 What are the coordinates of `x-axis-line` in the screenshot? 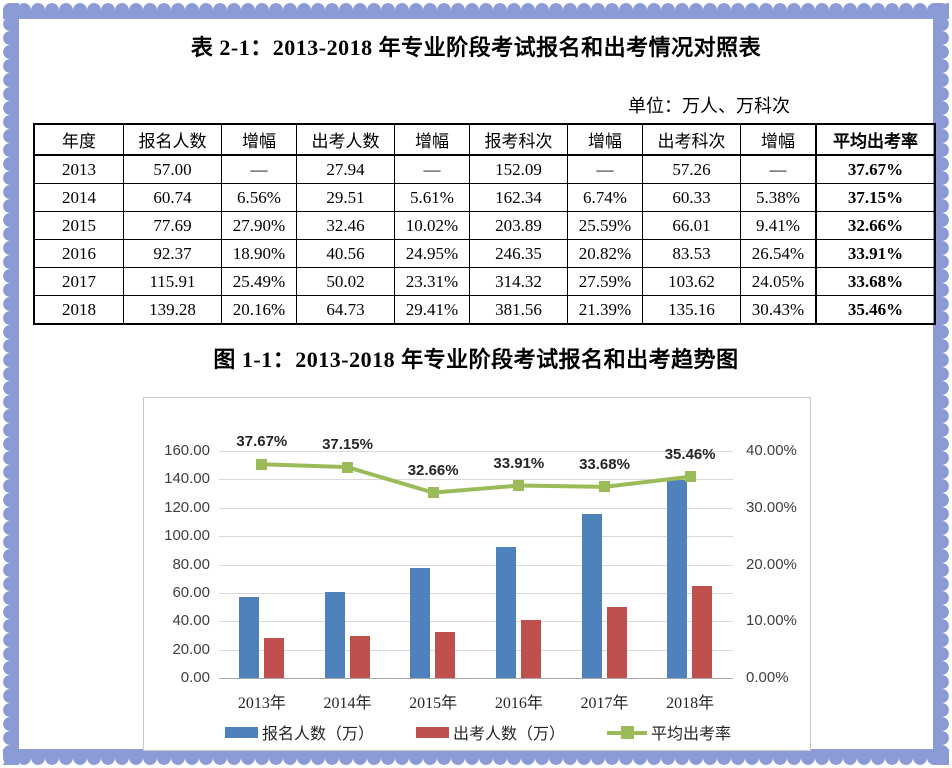 It's located at (476, 678).